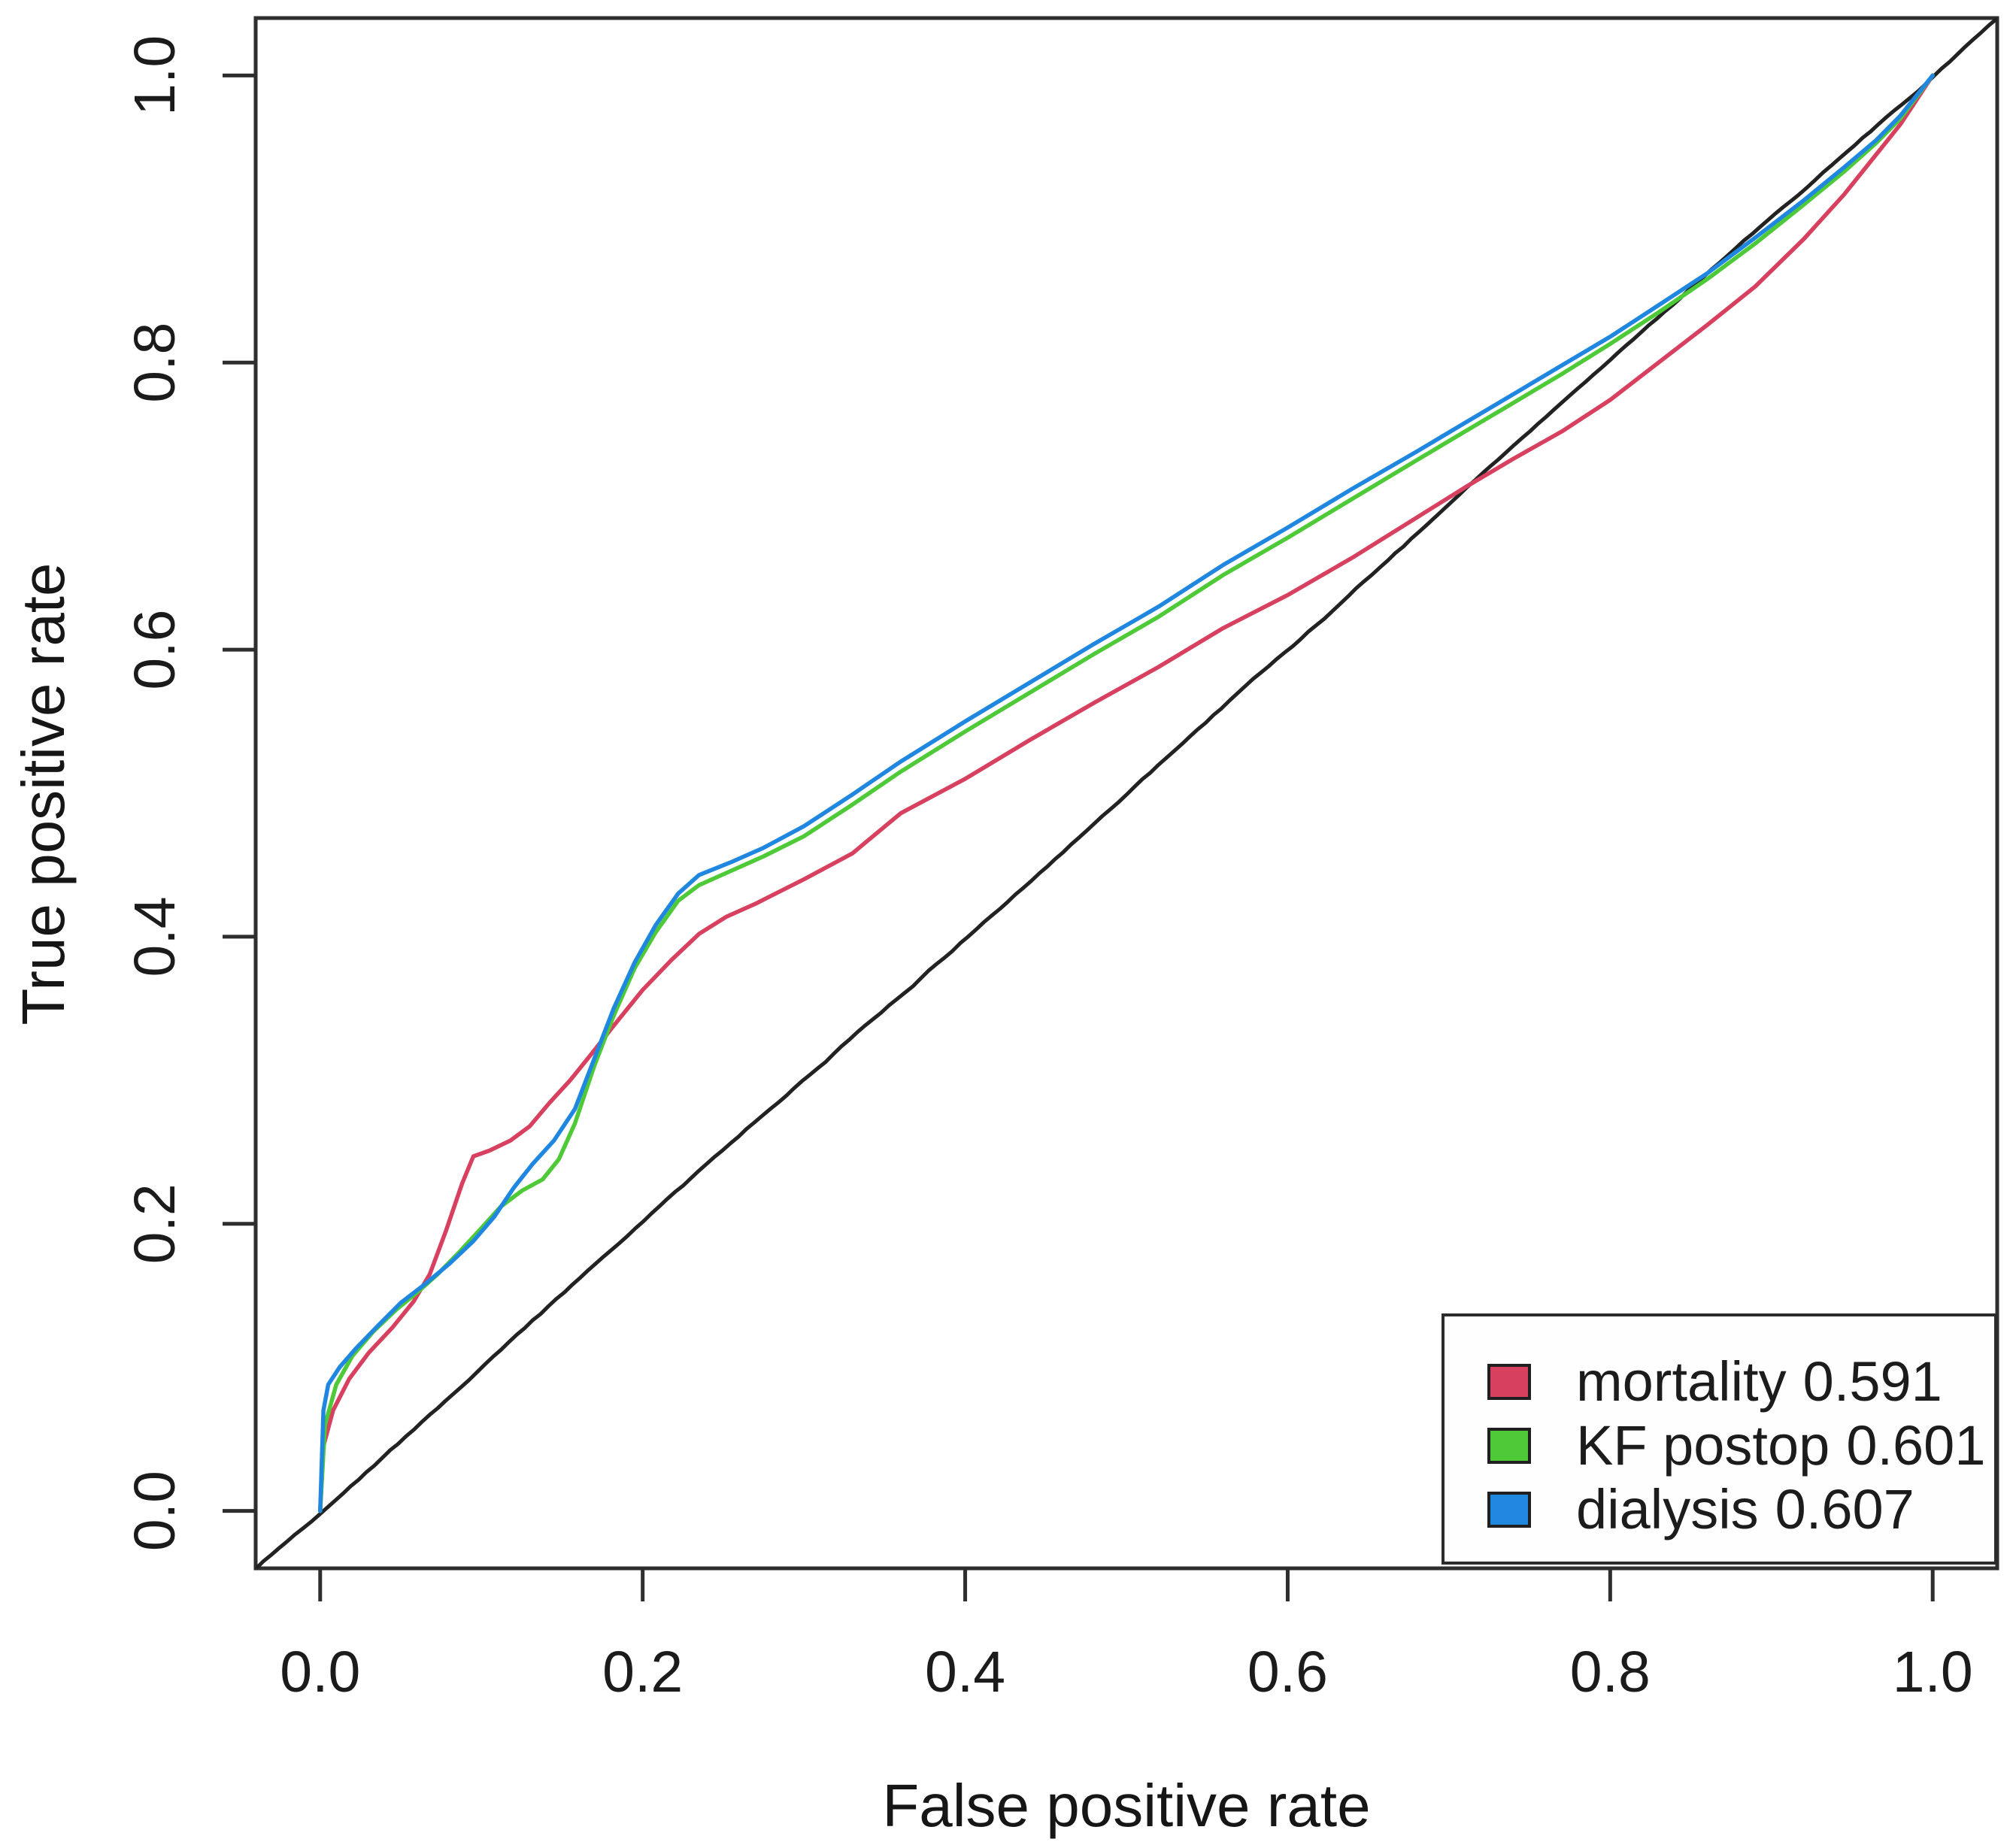  I want to click on y-tick-label: 0.6, so click(155, 650).